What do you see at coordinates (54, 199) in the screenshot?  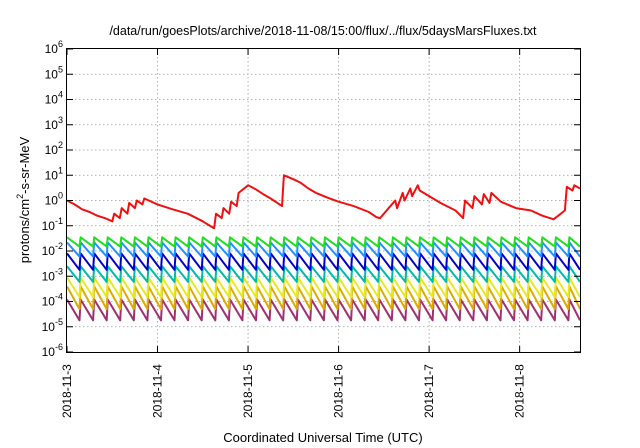 I see `y-tick-label: 10⁰` at bounding box center [54, 199].